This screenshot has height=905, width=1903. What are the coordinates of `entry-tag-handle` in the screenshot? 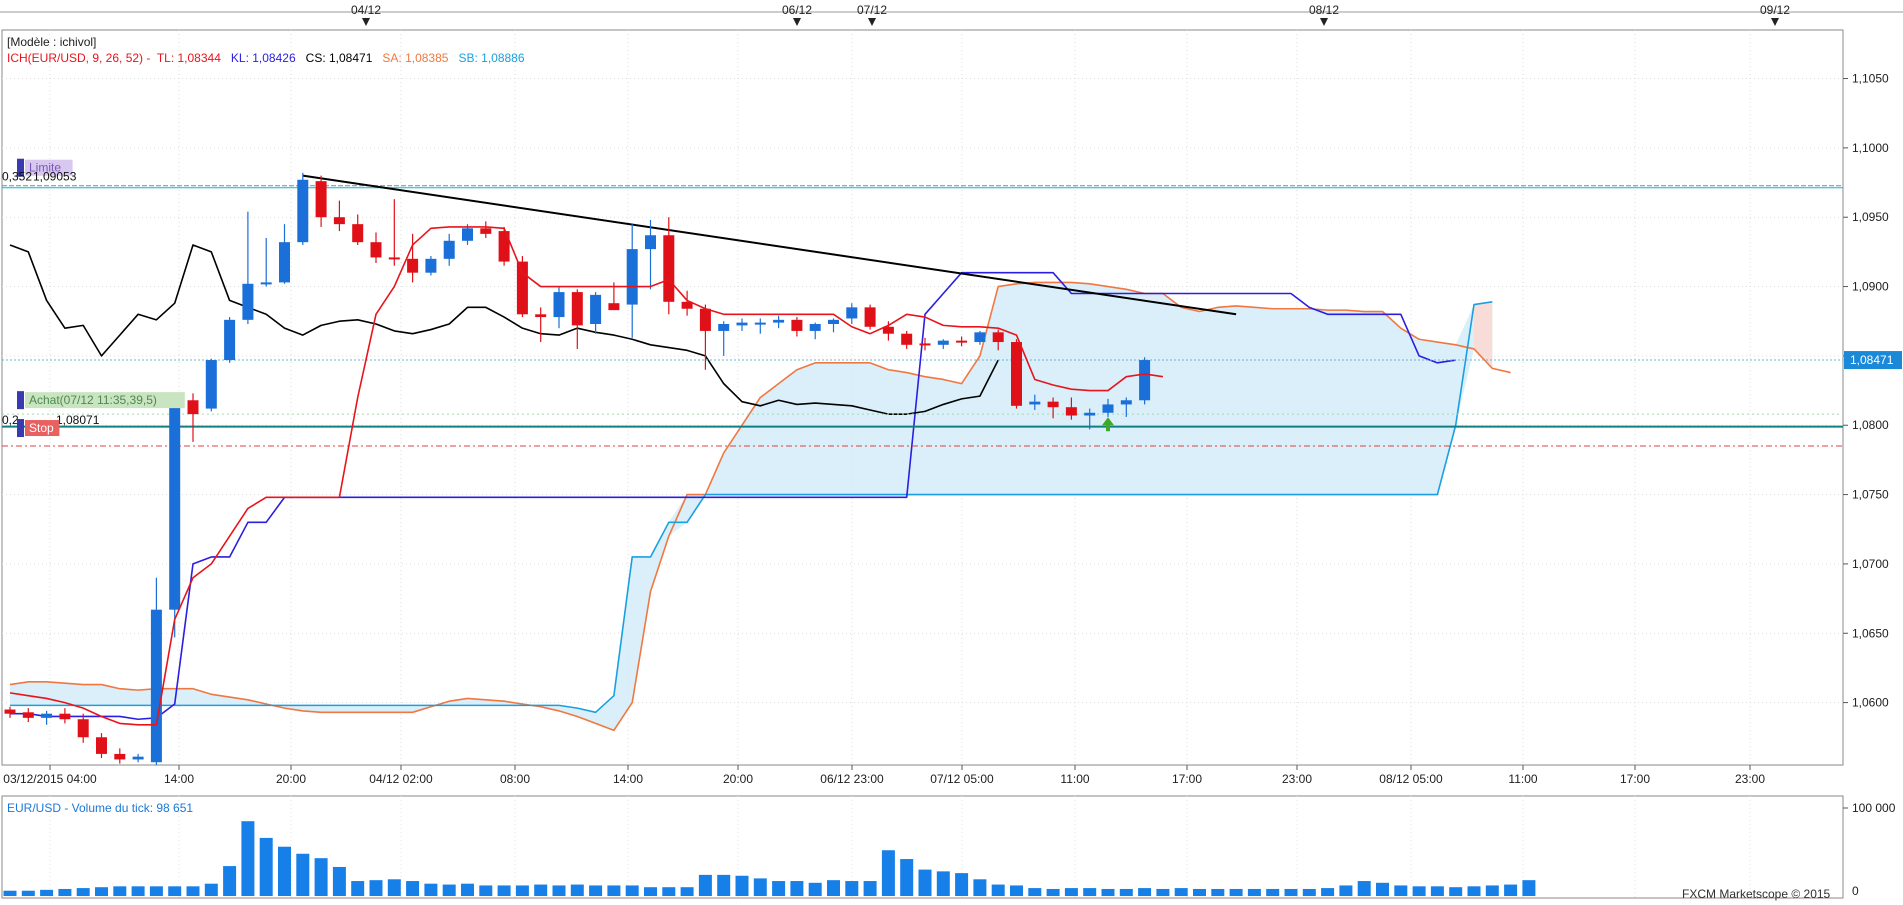 It's located at (20, 400).